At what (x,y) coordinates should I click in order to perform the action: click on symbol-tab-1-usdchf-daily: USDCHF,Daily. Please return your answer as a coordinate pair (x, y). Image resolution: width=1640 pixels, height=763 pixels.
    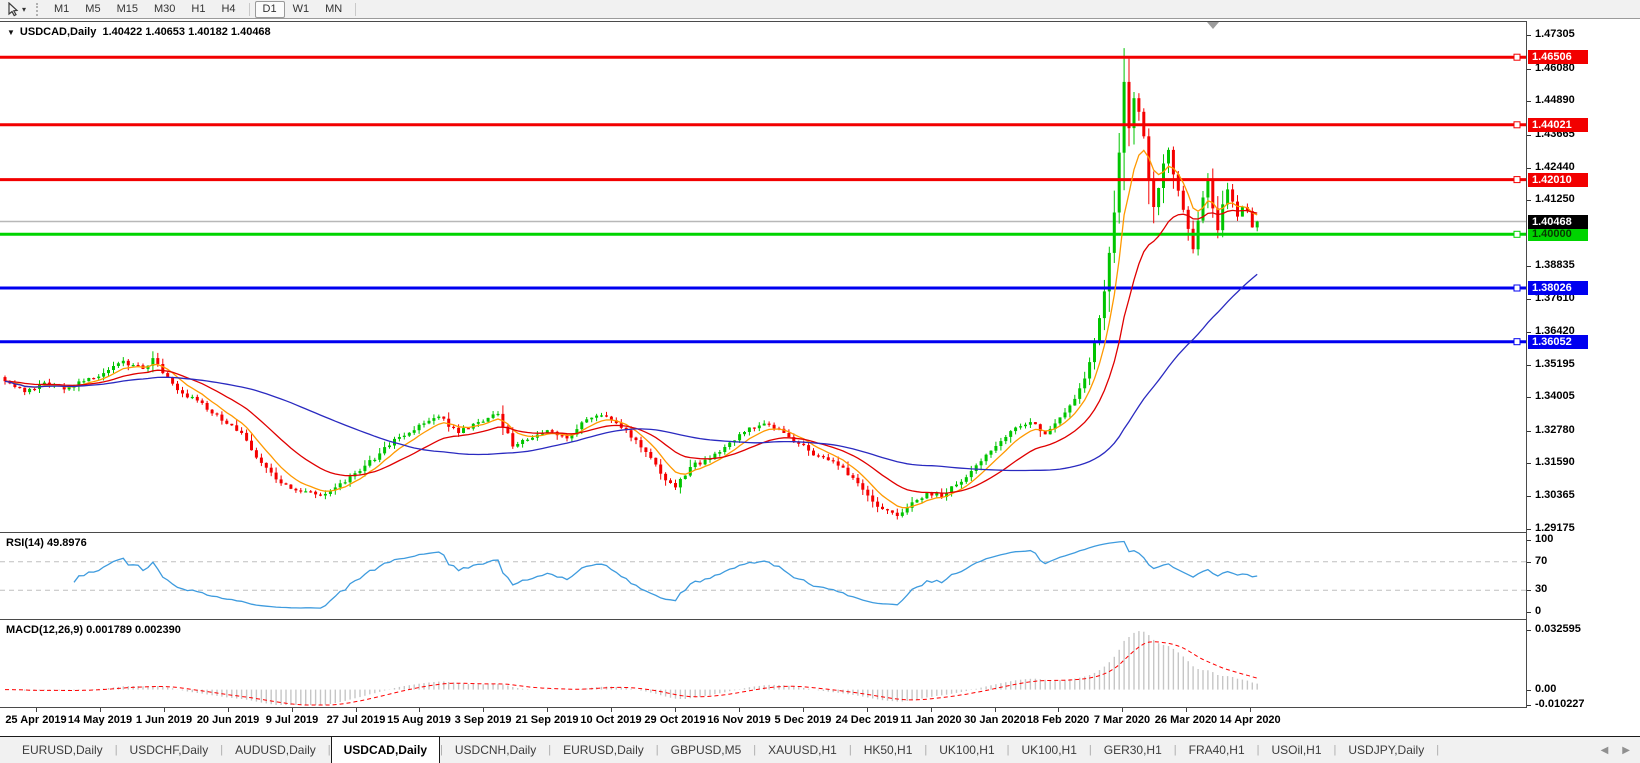
    Looking at the image, I should click on (169, 750).